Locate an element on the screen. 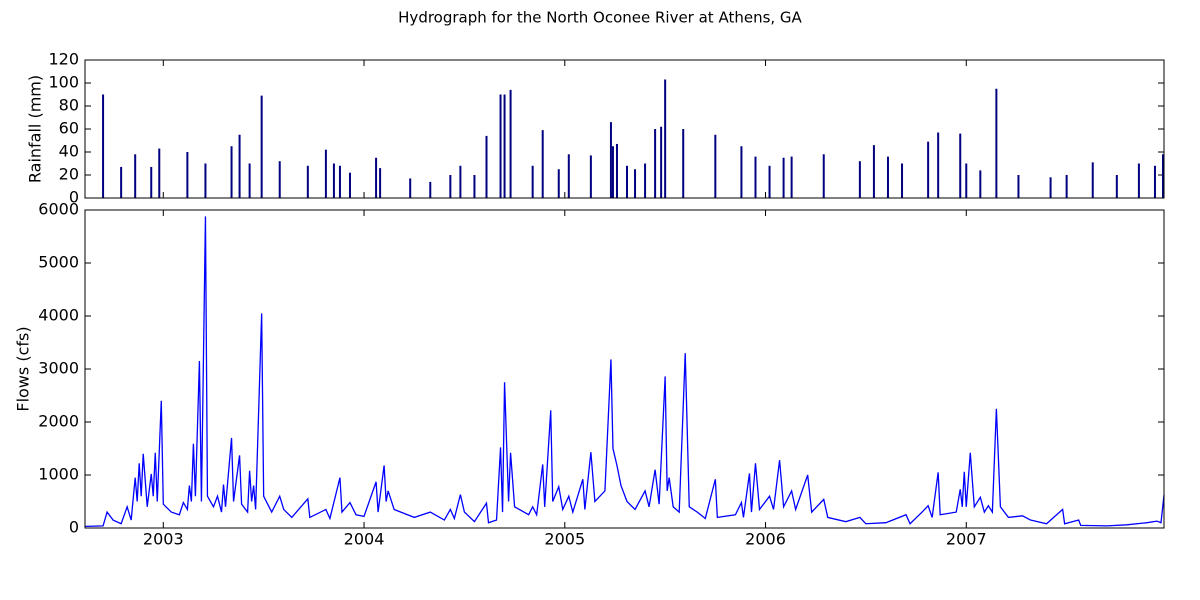 This screenshot has height=600, width=1200. x-tick-label: 2004 is located at coordinates (364, 539).